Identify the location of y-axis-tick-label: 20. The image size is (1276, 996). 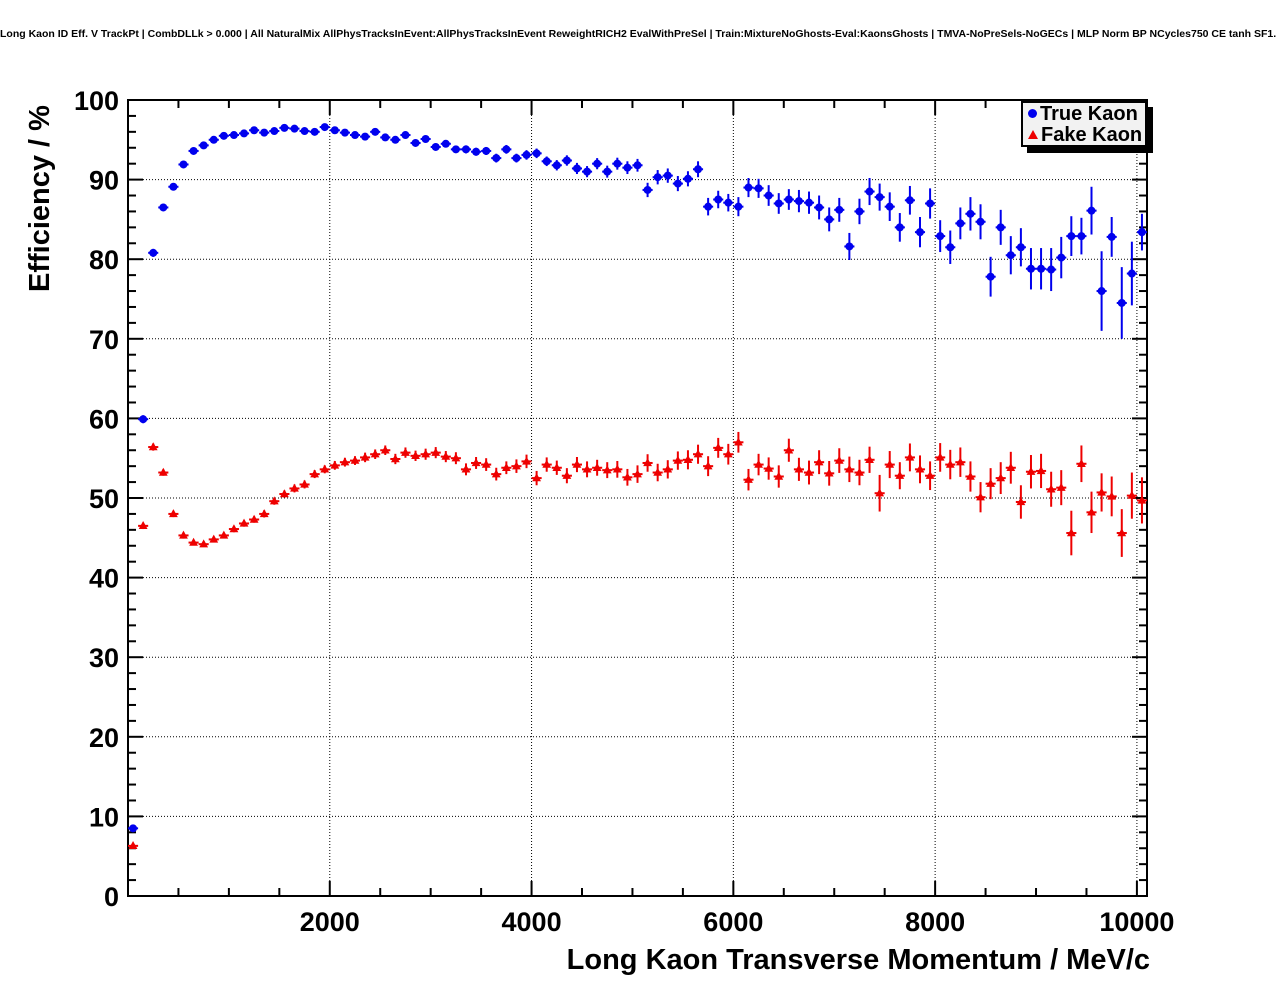
(104, 738).